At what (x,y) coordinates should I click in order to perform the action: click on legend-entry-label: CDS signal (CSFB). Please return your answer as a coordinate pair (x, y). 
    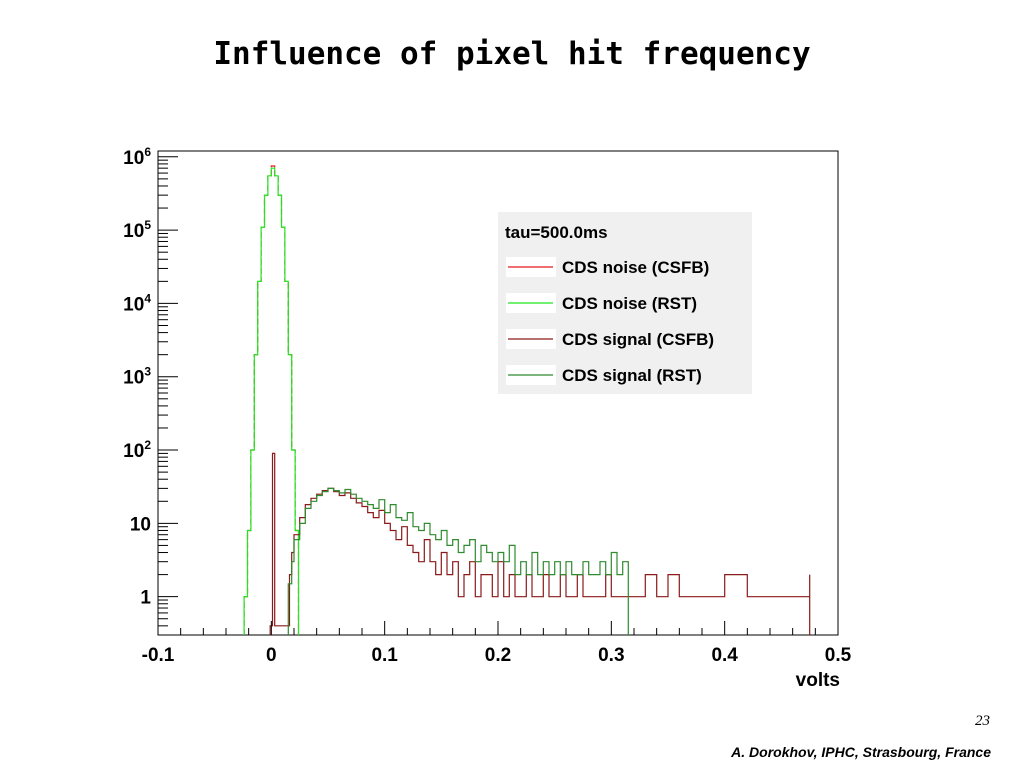
    Looking at the image, I should click on (638, 339).